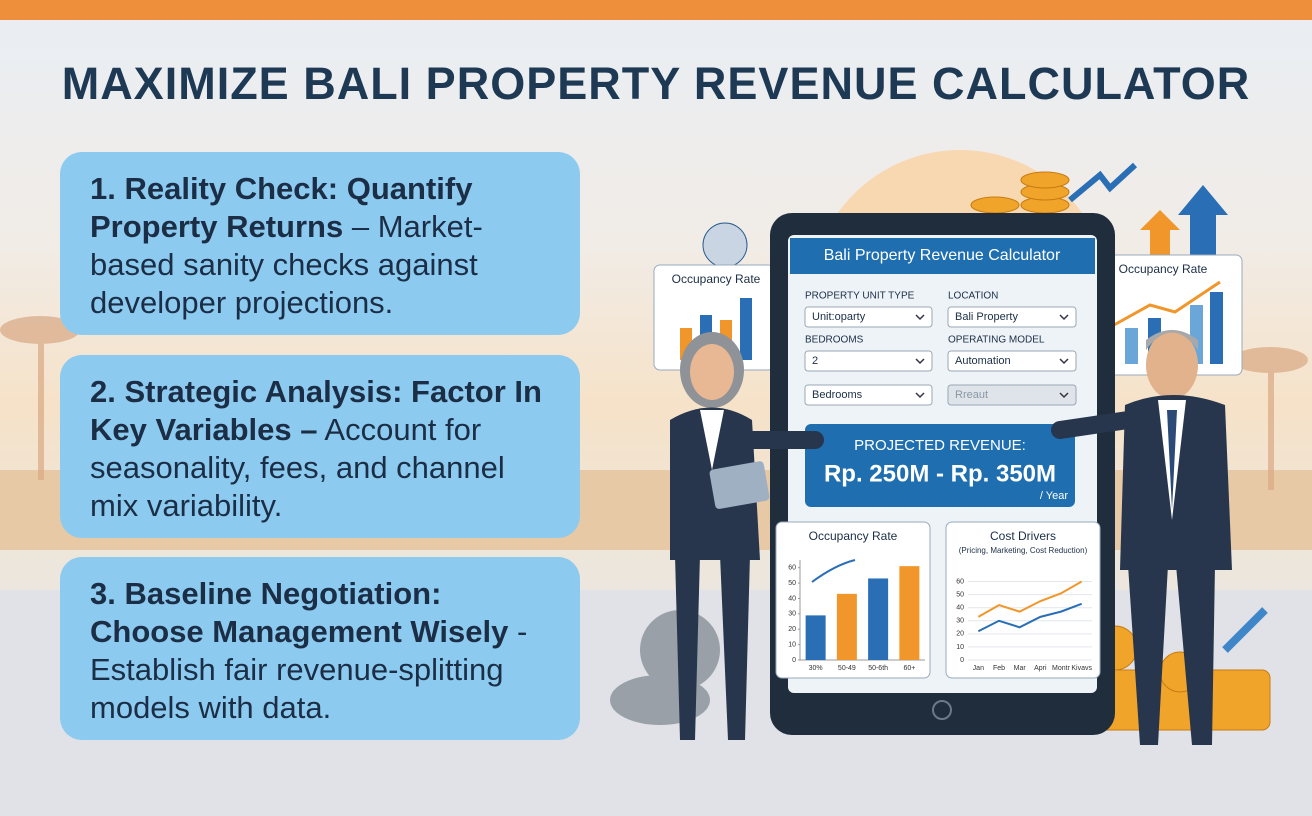 The width and height of the screenshot is (1312, 816). What do you see at coordinates (725, 245) in the screenshot?
I see `dollar-coin` at bounding box center [725, 245].